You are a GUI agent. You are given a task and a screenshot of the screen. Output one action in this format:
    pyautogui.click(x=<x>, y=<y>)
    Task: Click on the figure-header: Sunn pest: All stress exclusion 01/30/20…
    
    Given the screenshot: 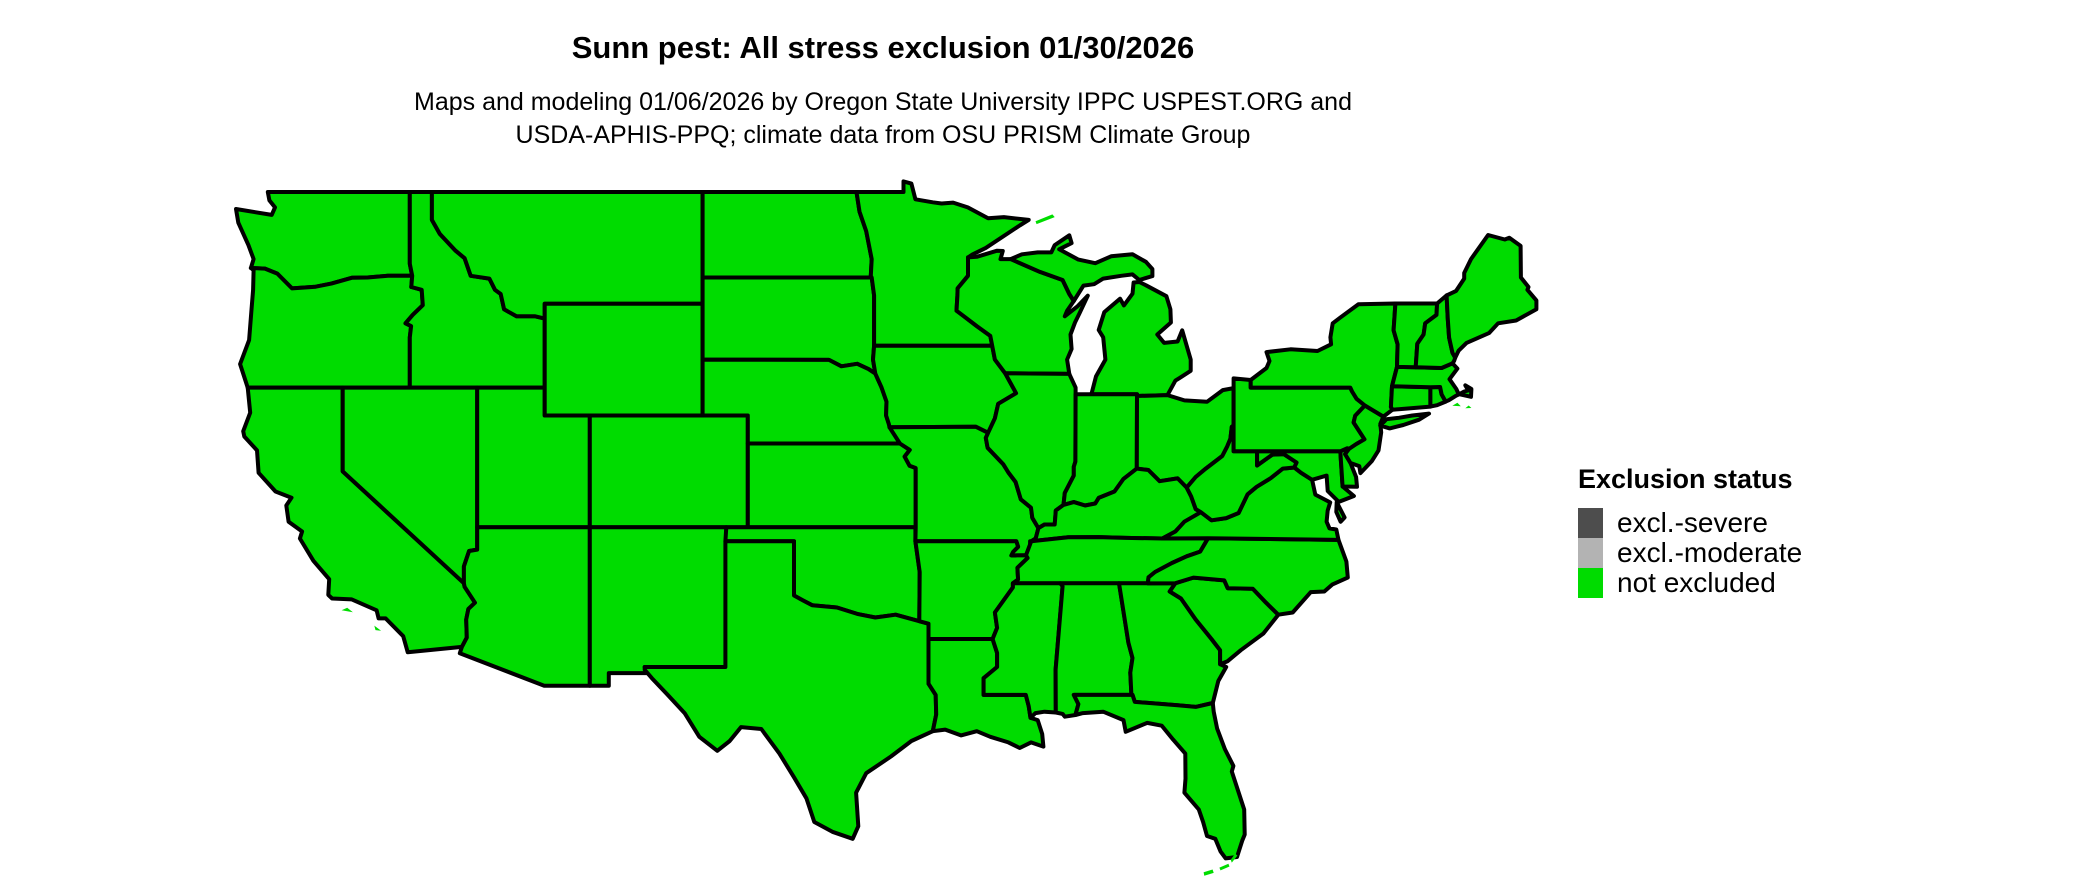 What is the action you would take?
    pyautogui.click(x=883, y=76)
    